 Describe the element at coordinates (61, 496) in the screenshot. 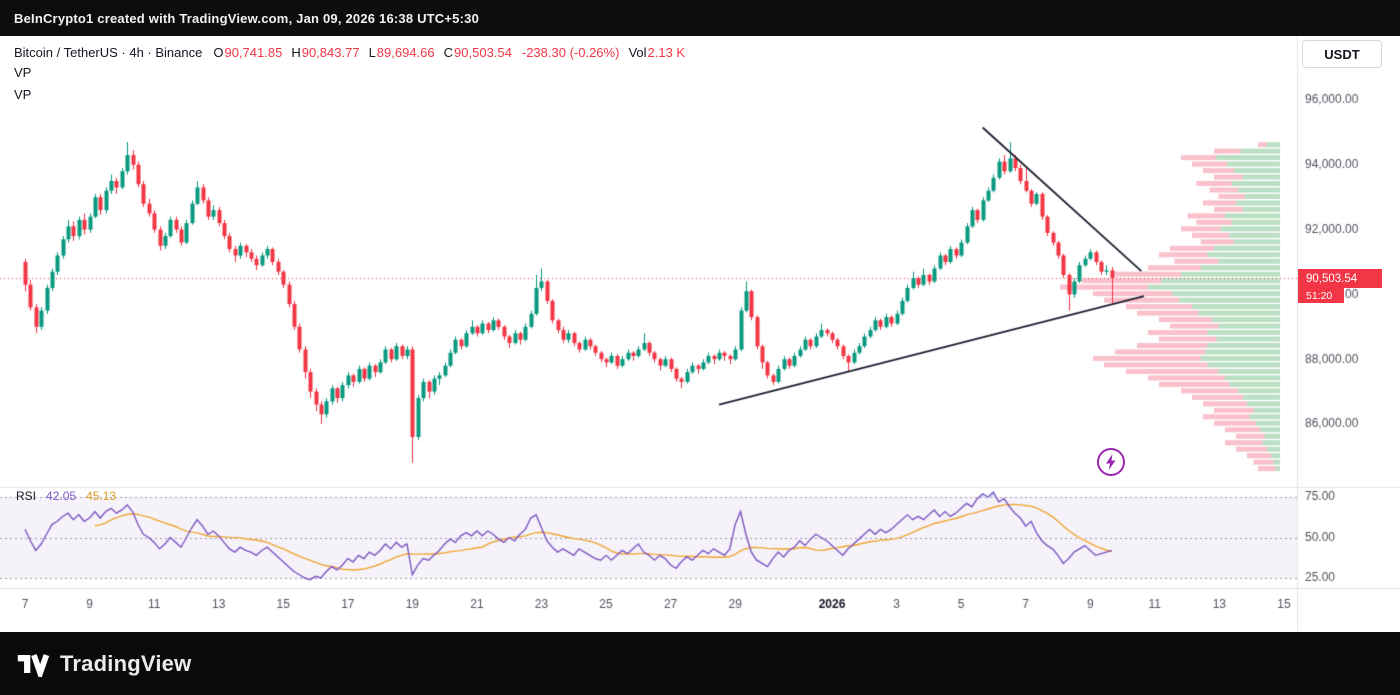

I see `rsi-value: 42.05` at that location.